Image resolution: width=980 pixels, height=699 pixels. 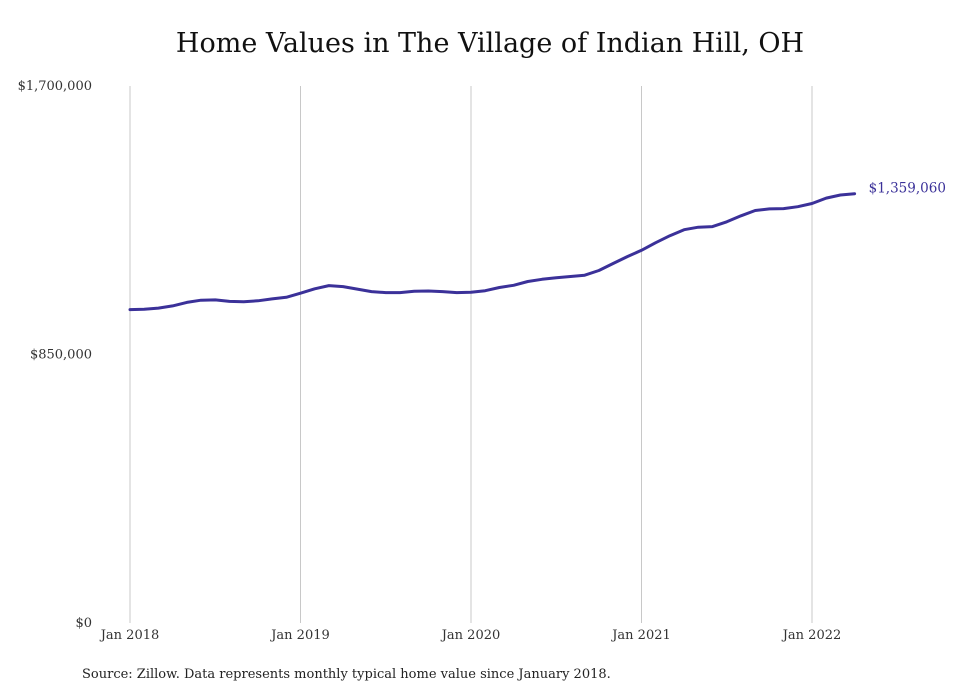 What do you see at coordinates (299, 635) in the screenshot?
I see `x-tick-label: Jan 2019` at bounding box center [299, 635].